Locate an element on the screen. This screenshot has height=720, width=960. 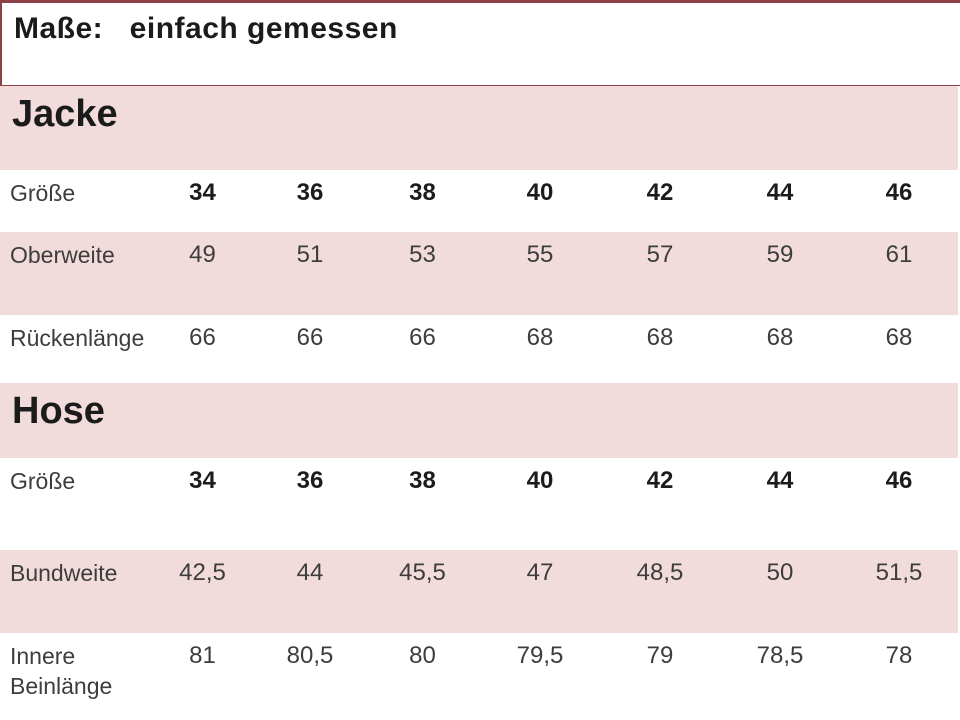
cell-value: 81 is located at coordinates (202, 655).